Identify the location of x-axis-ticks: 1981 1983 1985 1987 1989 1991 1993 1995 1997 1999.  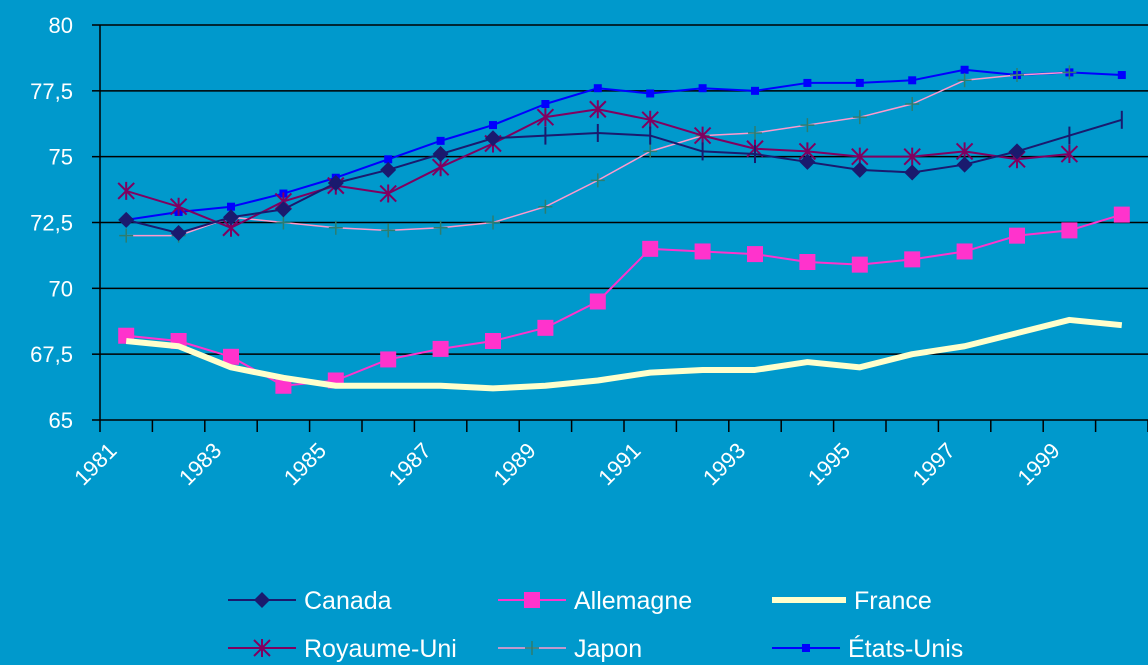
(608, 455).